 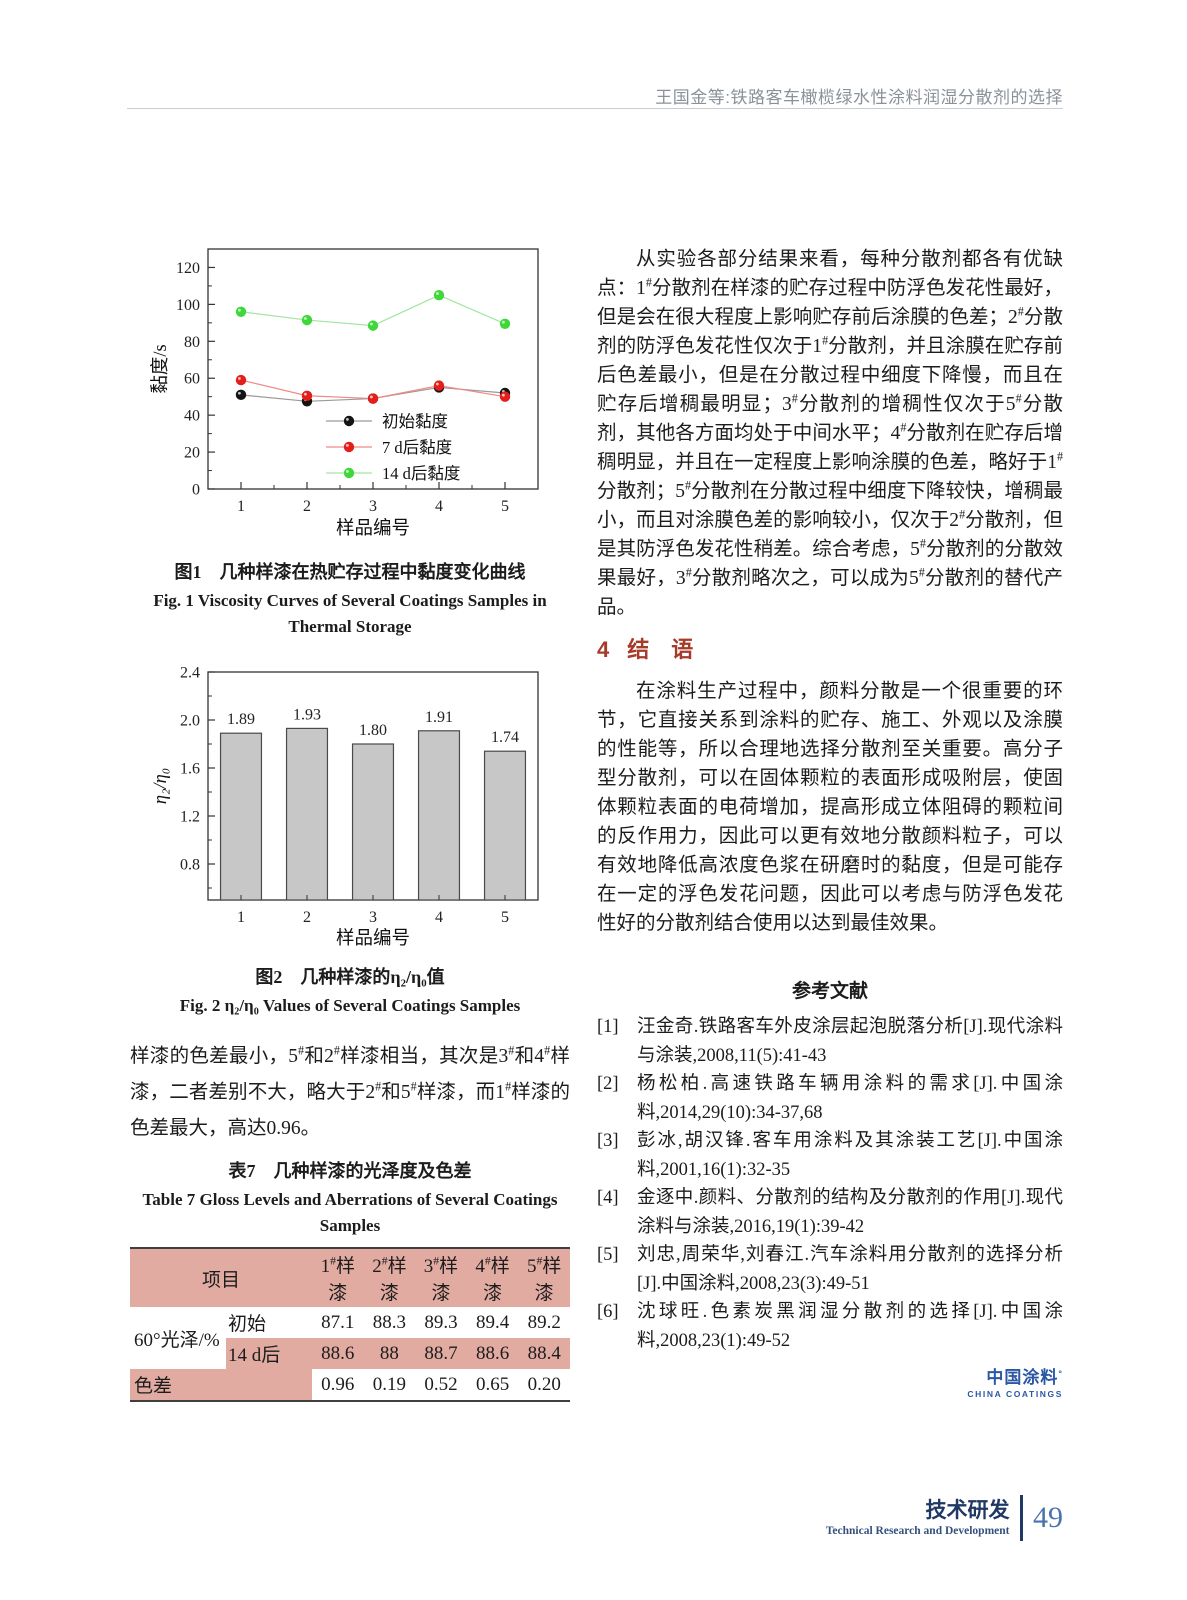 I want to click on table7-header-sample3: 3#样漆, so click(x=441, y=1277).